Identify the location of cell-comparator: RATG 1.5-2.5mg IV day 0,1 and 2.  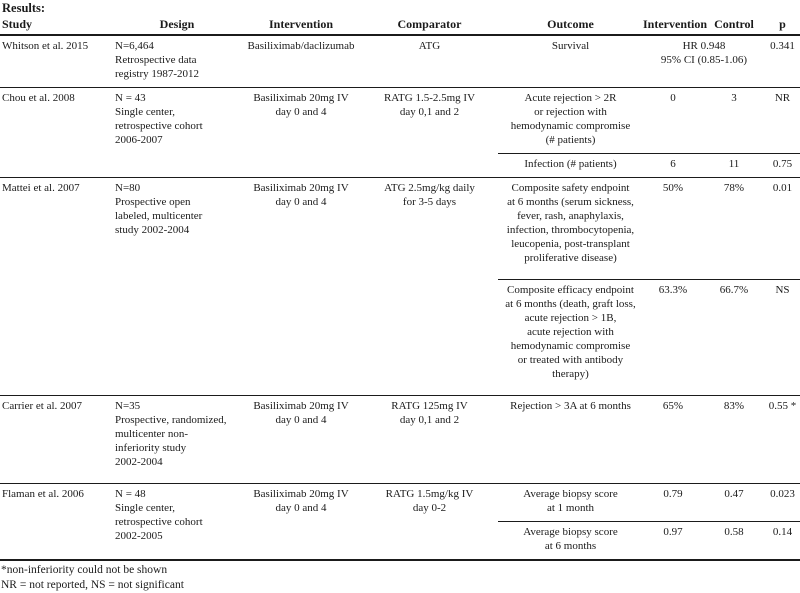
(429, 132).